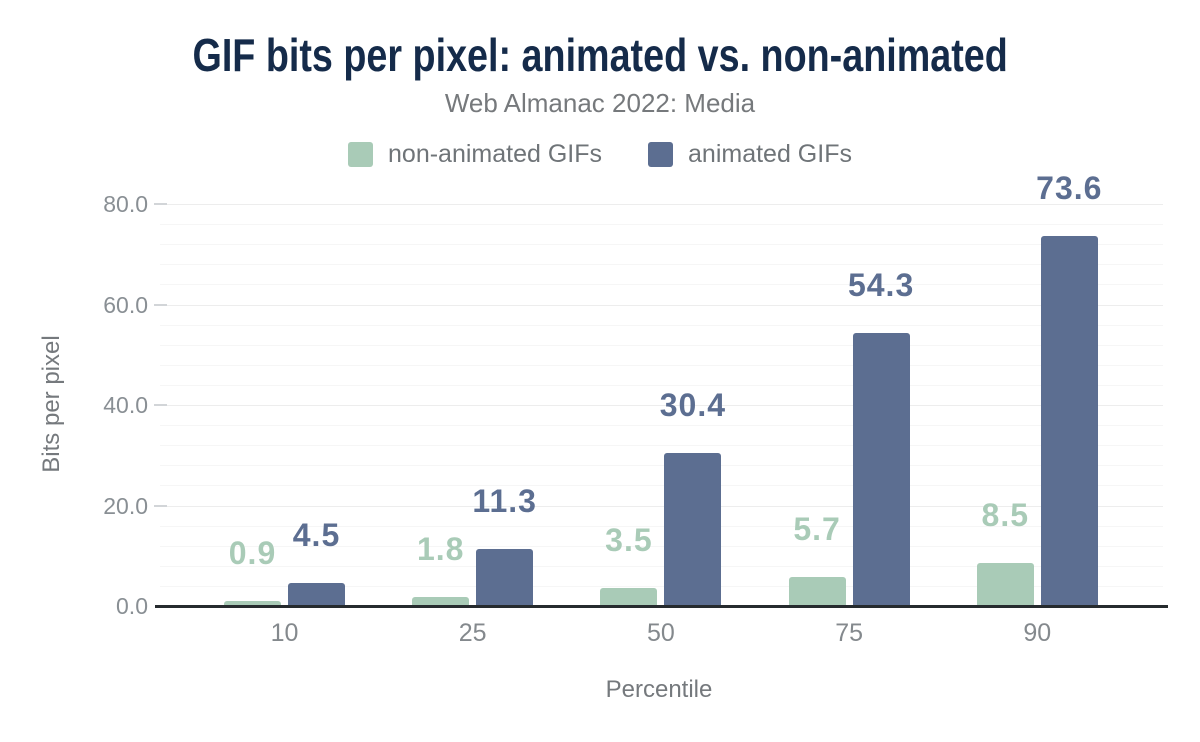 This screenshot has height=742, width=1200. What do you see at coordinates (361, 154) in the screenshot?
I see `legend-swatch-non-animated-icon` at bounding box center [361, 154].